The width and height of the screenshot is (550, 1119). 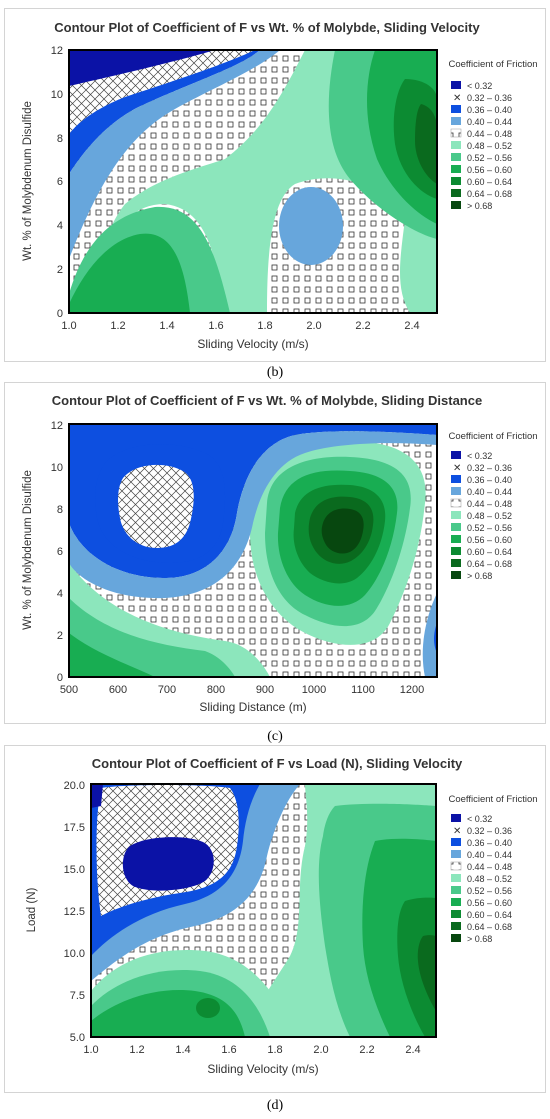 I want to click on y-tick-label: 8, so click(x=60, y=139).